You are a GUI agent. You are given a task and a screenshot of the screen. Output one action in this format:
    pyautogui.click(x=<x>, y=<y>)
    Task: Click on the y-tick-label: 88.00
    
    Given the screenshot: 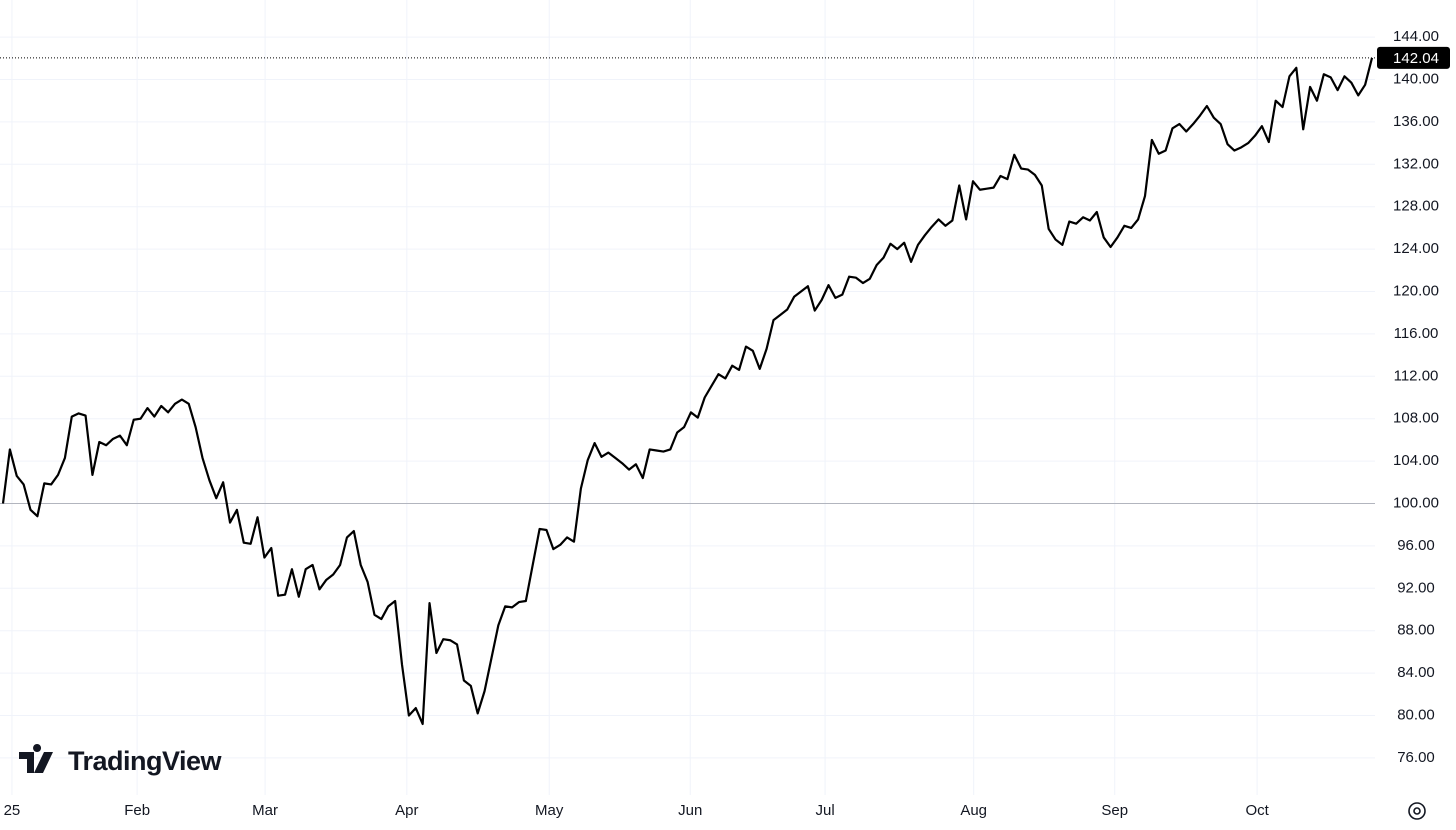 What is the action you would take?
    pyautogui.click(x=1416, y=630)
    